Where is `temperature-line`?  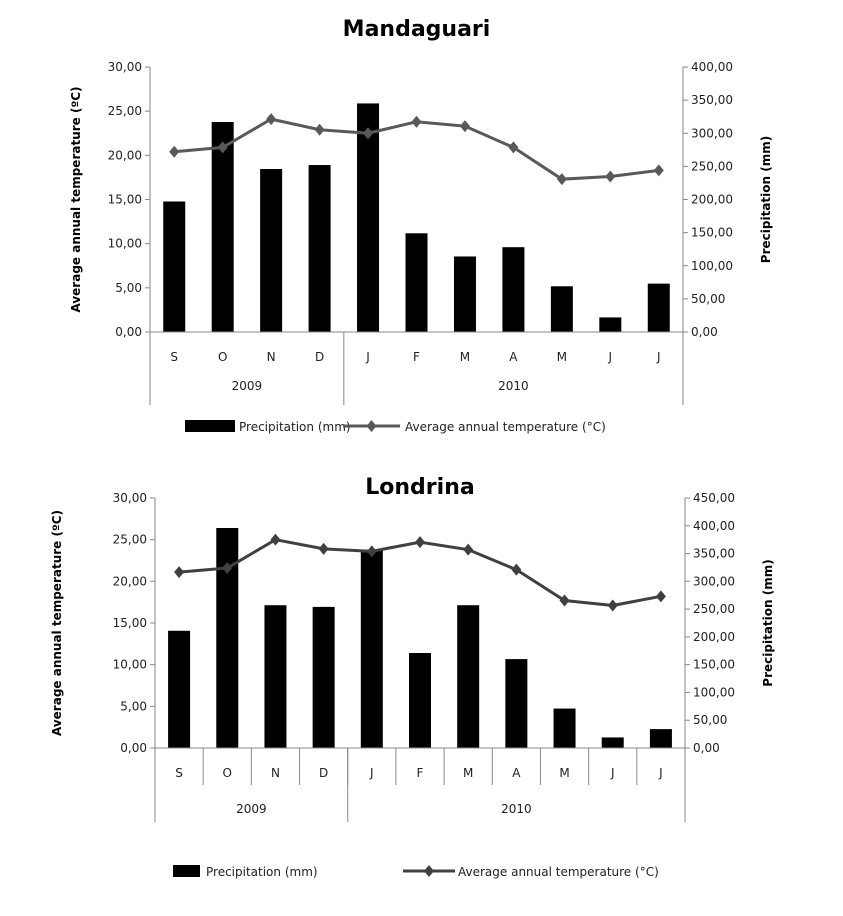 temperature-line is located at coordinates (416, 149).